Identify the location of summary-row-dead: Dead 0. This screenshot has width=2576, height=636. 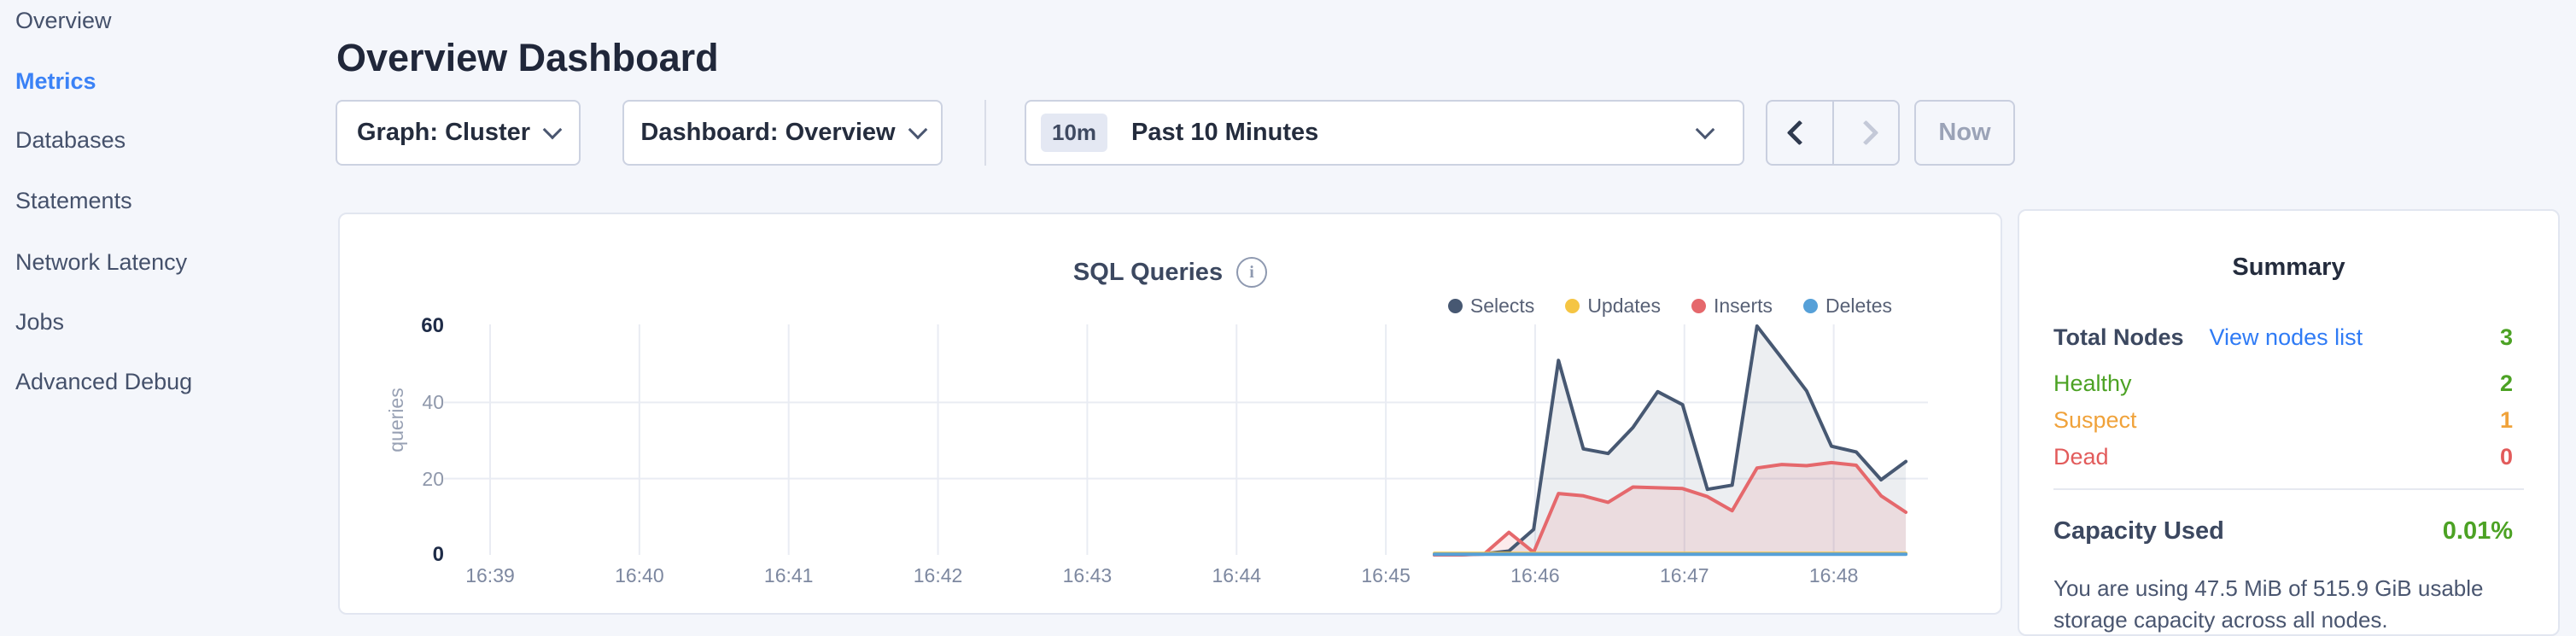
(2283, 456).